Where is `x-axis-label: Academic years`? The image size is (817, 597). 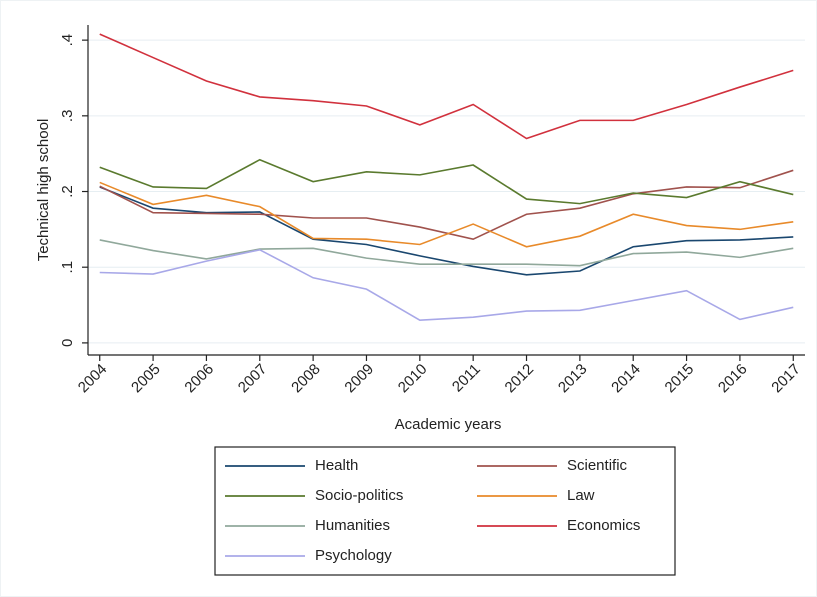
x-axis-label: Academic years is located at coordinates (448, 424).